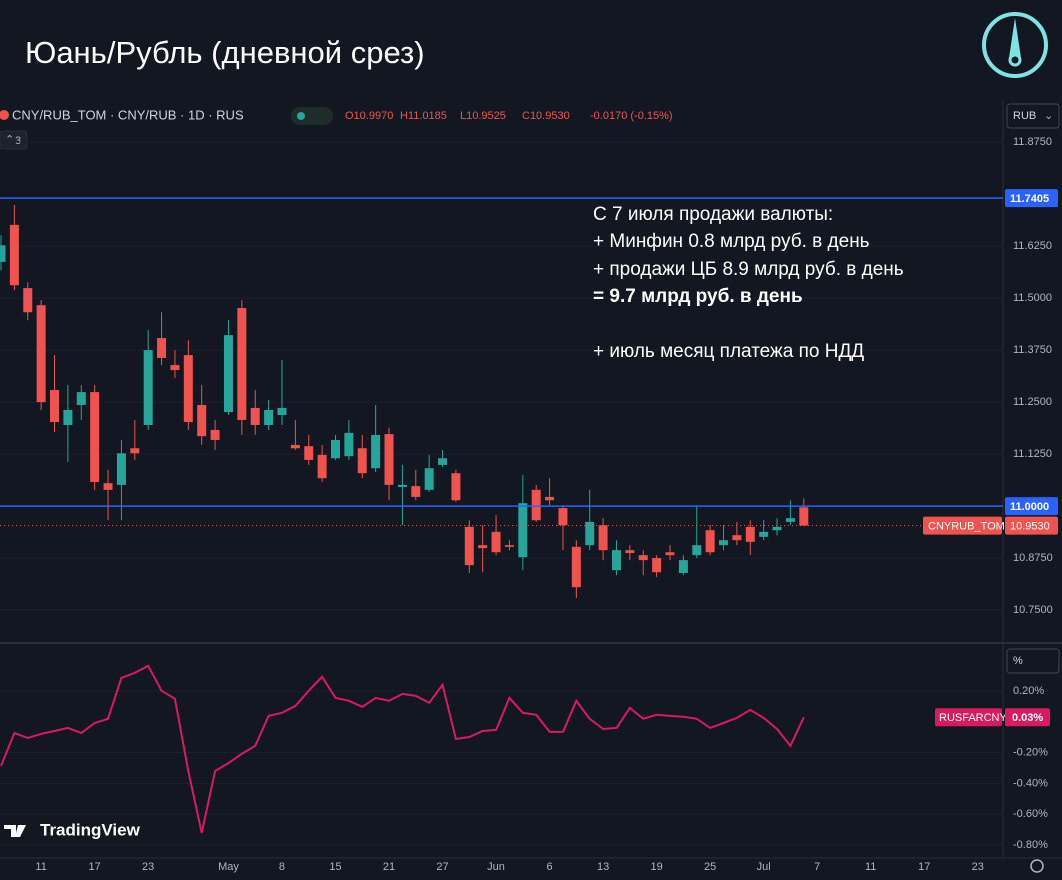  Describe the element at coordinates (1032, 402) in the screenshot. I see `y-tick-label: 11.2500` at that location.